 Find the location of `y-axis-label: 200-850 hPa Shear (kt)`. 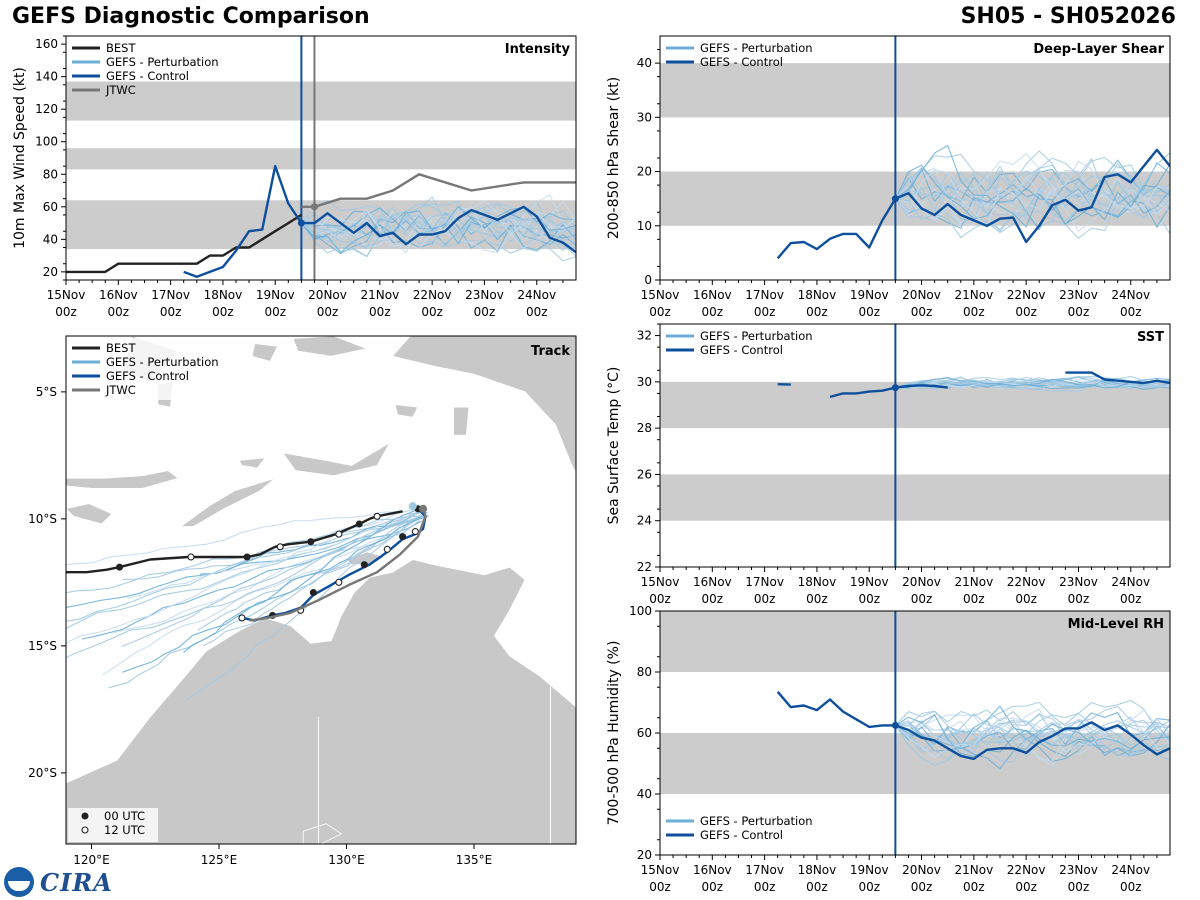

y-axis-label: 200-850 hPa Shear (kt) is located at coordinates (614, 158).